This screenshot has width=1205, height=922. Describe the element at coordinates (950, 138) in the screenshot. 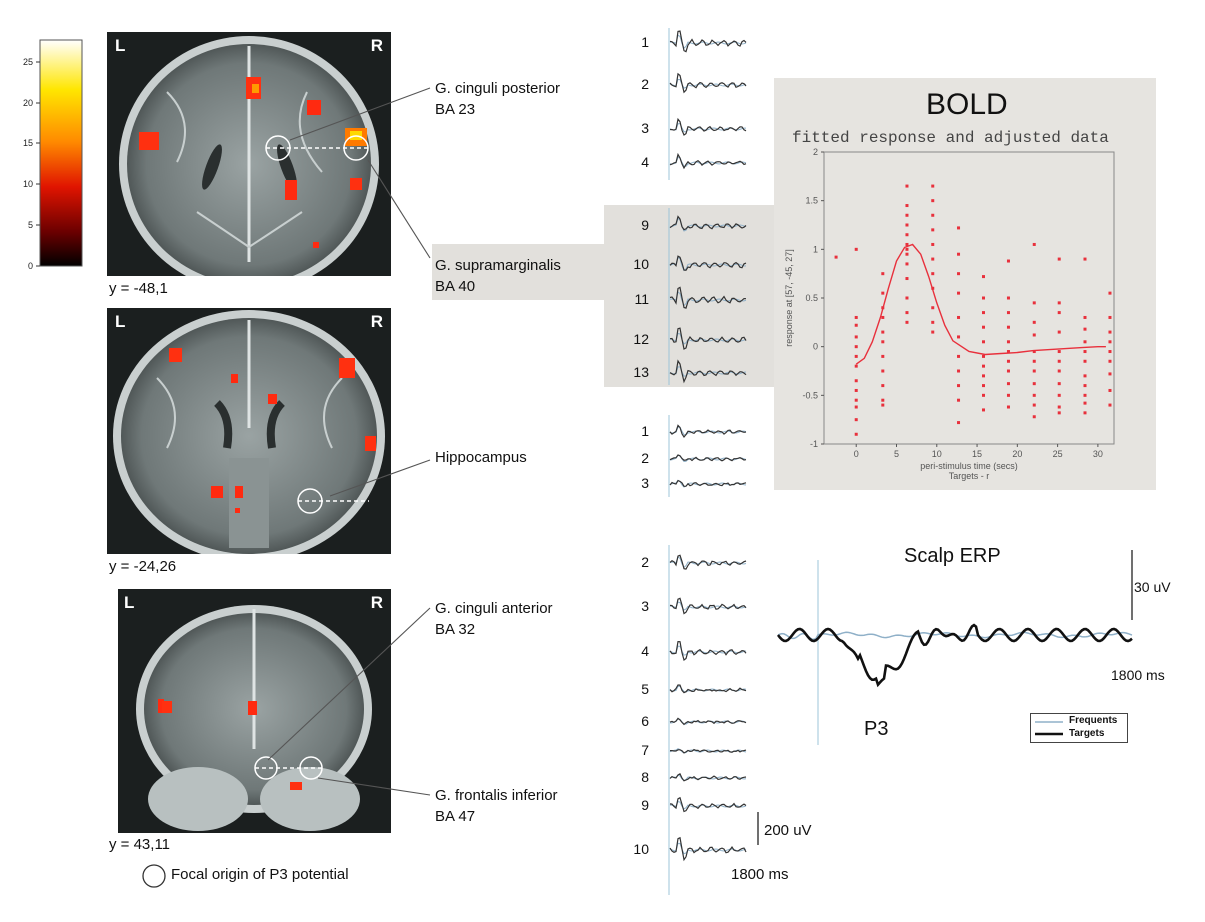

I see `bold-subtitle: fitted response and adjusted data` at that location.